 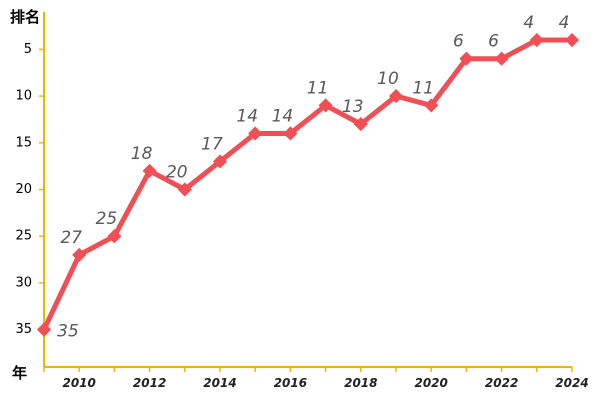 What do you see at coordinates (23, 282) in the screenshot?
I see `y-tick-label: 30` at bounding box center [23, 282].